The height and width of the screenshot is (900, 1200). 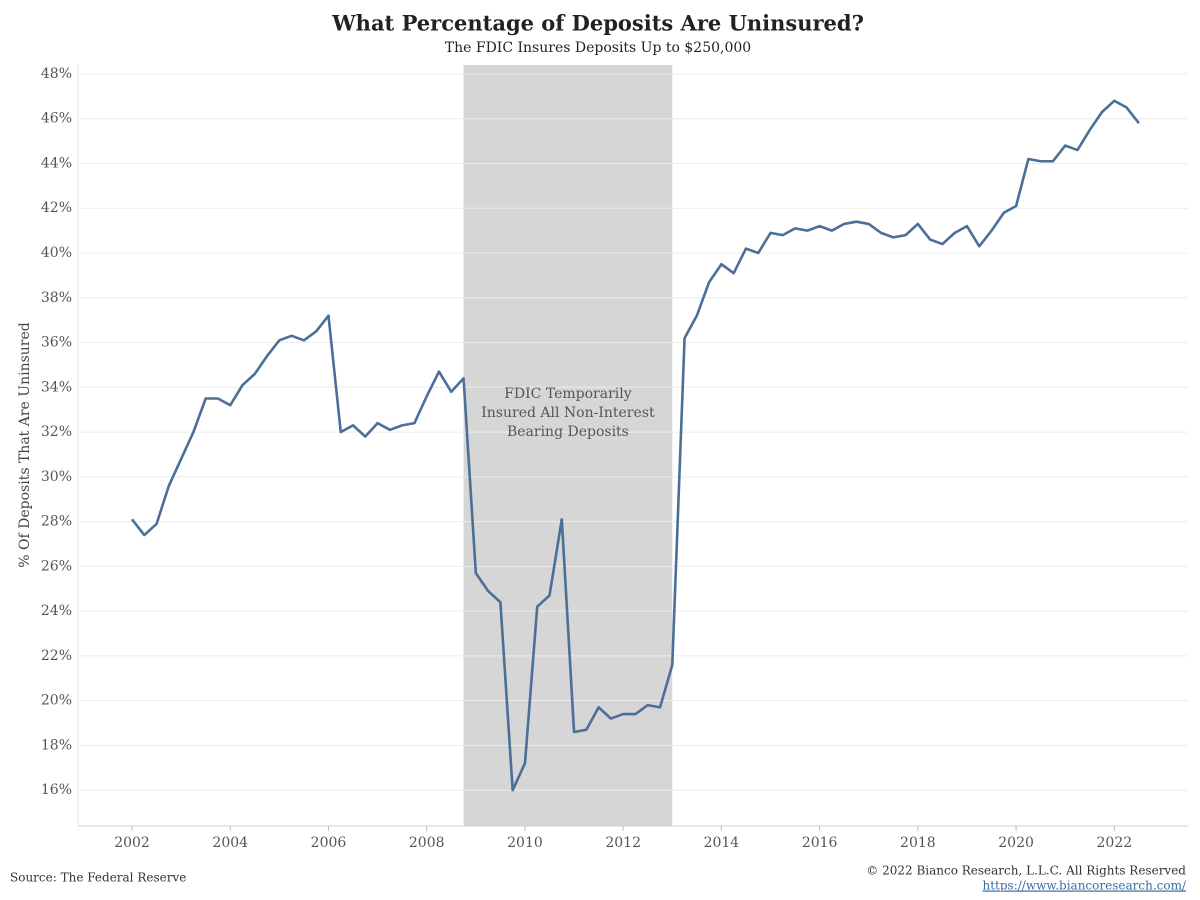 What do you see at coordinates (132, 843) in the screenshot?
I see `x-tick-label: 2002` at bounding box center [132, 843].